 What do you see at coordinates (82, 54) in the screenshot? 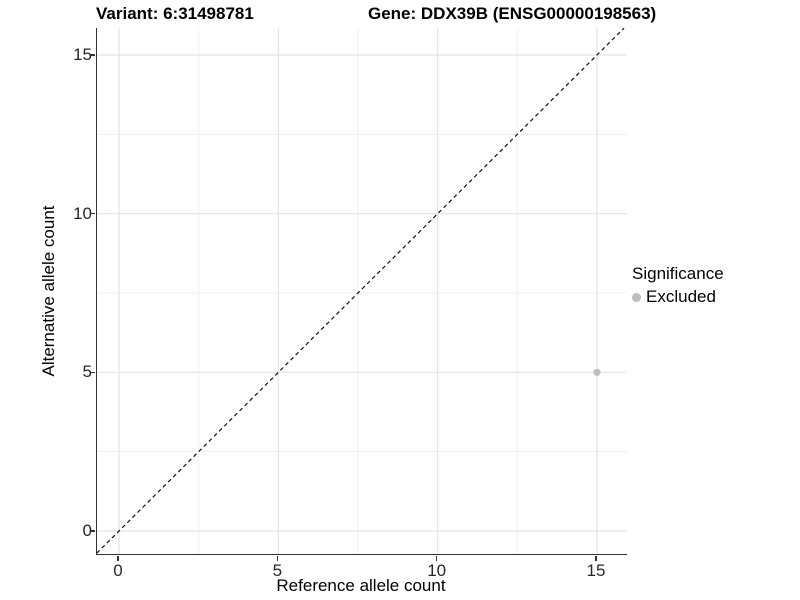
I see `y-axis-tick-label: 15` at bounding box center [82, 54].